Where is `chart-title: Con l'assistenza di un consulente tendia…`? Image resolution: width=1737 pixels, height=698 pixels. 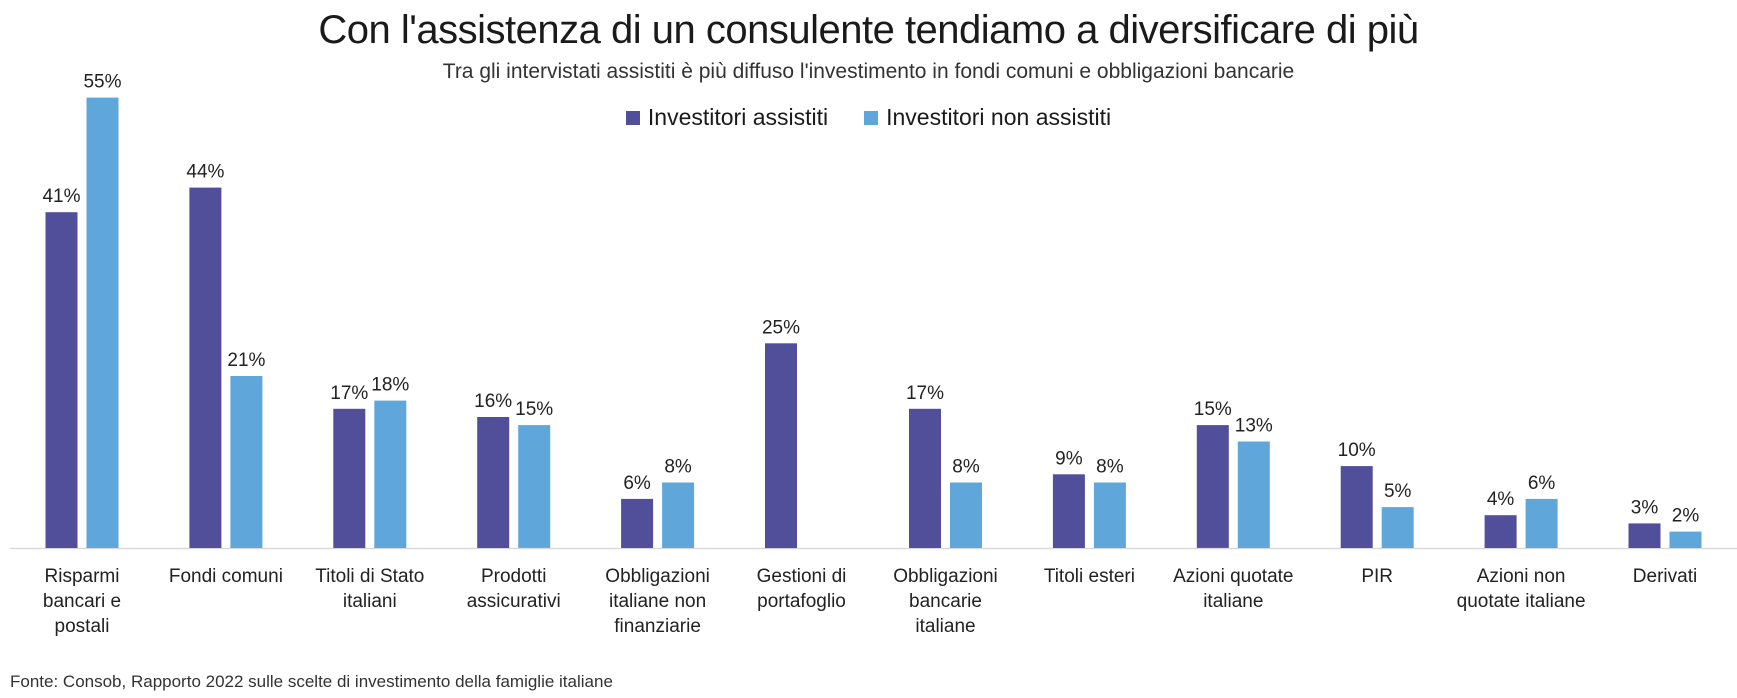 chart-title: Con l'assistenza di un consulente tendia… is located at coordinates (868, 30).